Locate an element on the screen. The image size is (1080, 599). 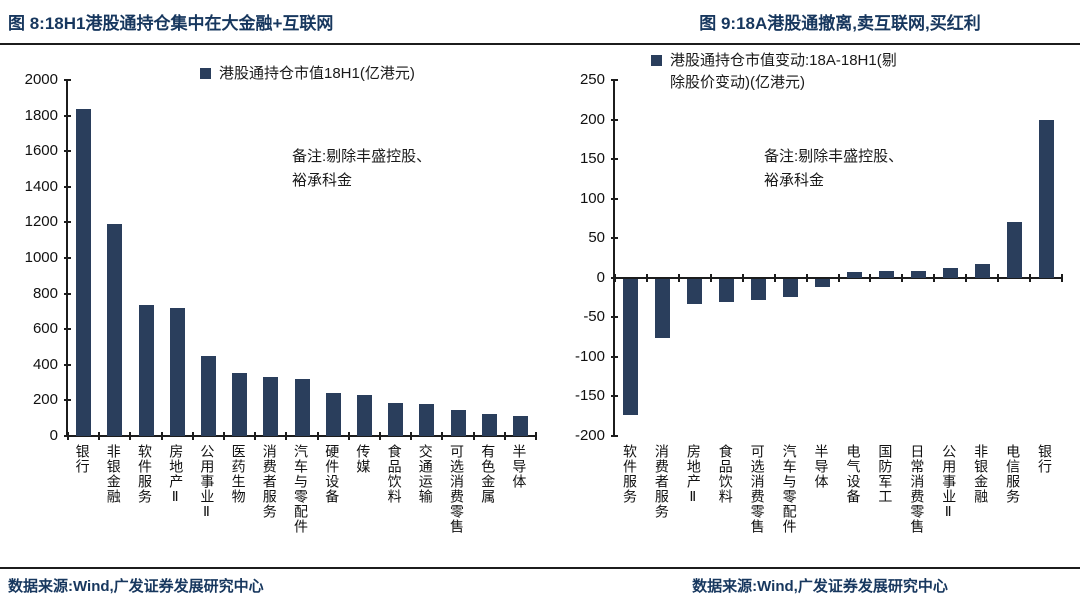
y-tick-label: 250 is located at coordinates (592, 79).